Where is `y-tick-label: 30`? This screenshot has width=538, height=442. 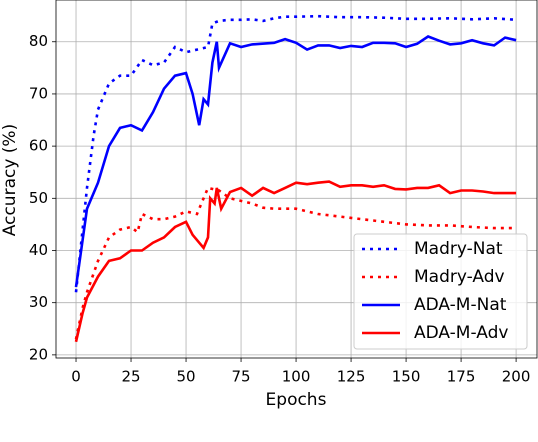 y-tick-label: 30 is located at coordinates (38, 302).